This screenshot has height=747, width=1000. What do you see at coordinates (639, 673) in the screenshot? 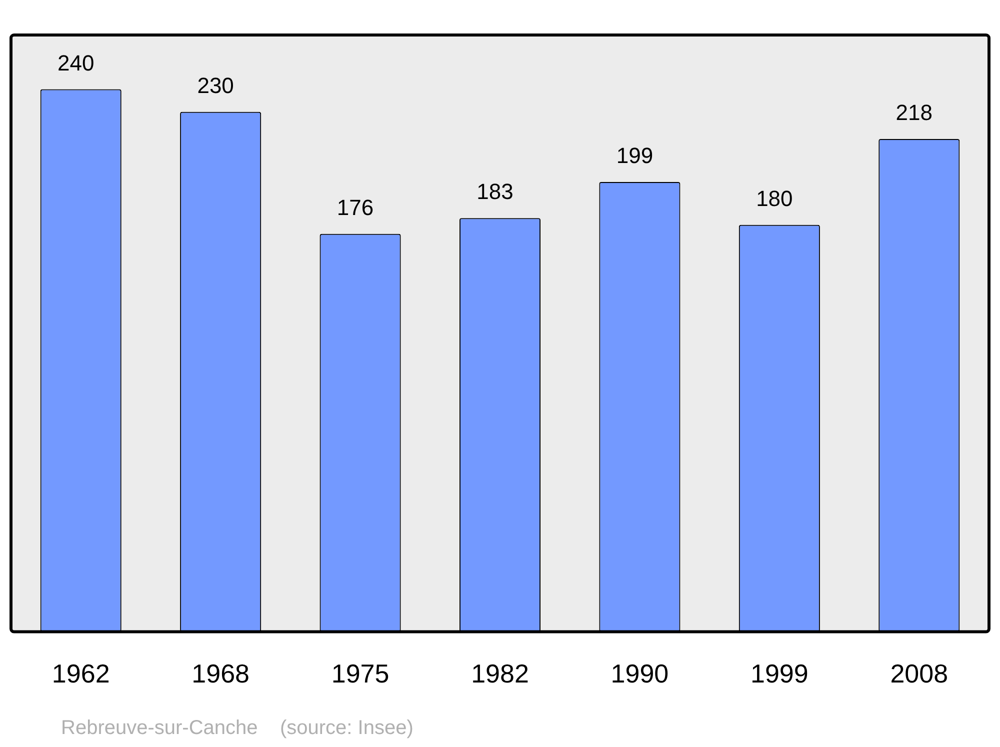
I see `x-tick-label: 1990` at bounding box center [639, 673].